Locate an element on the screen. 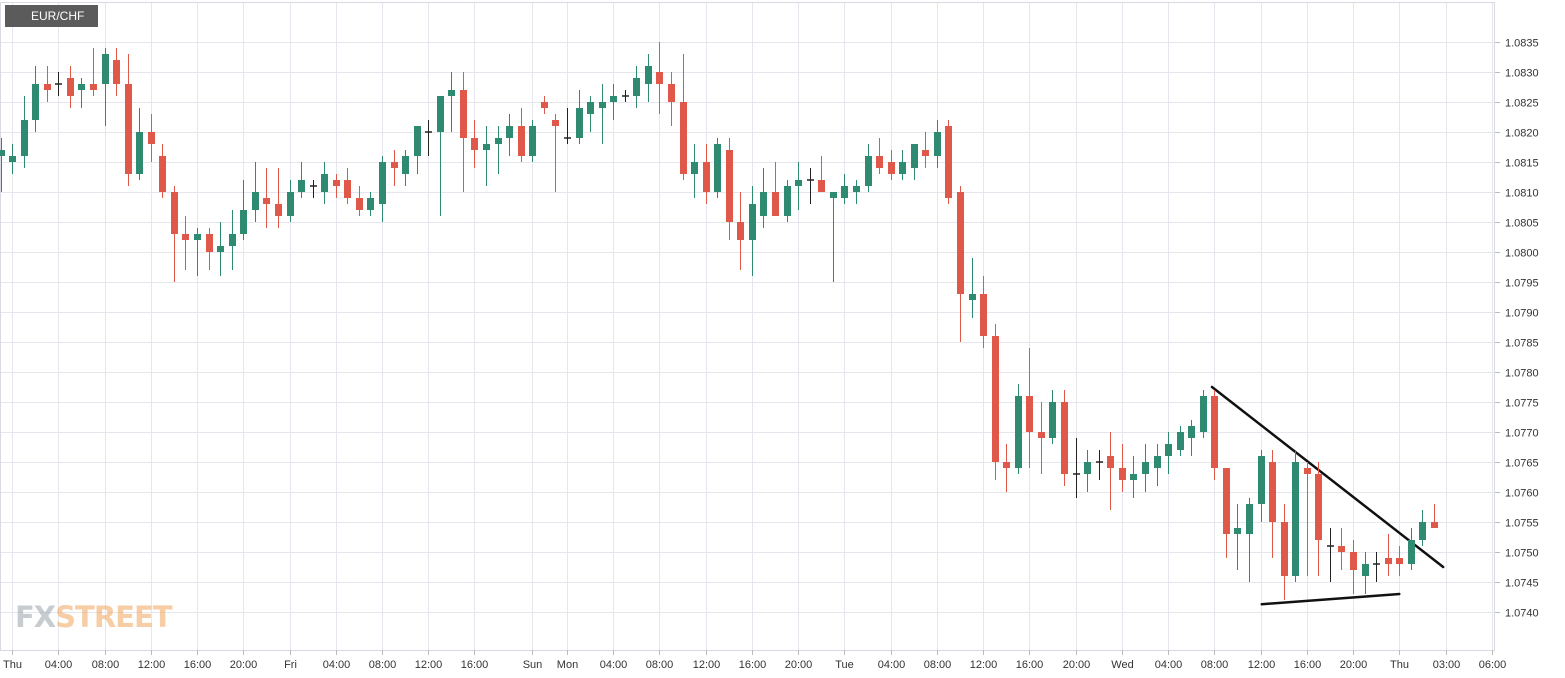 The height and width of the screenshot is (678, 1565). y-tick-label: 1.0750 is located at coordinates (1522, 554).